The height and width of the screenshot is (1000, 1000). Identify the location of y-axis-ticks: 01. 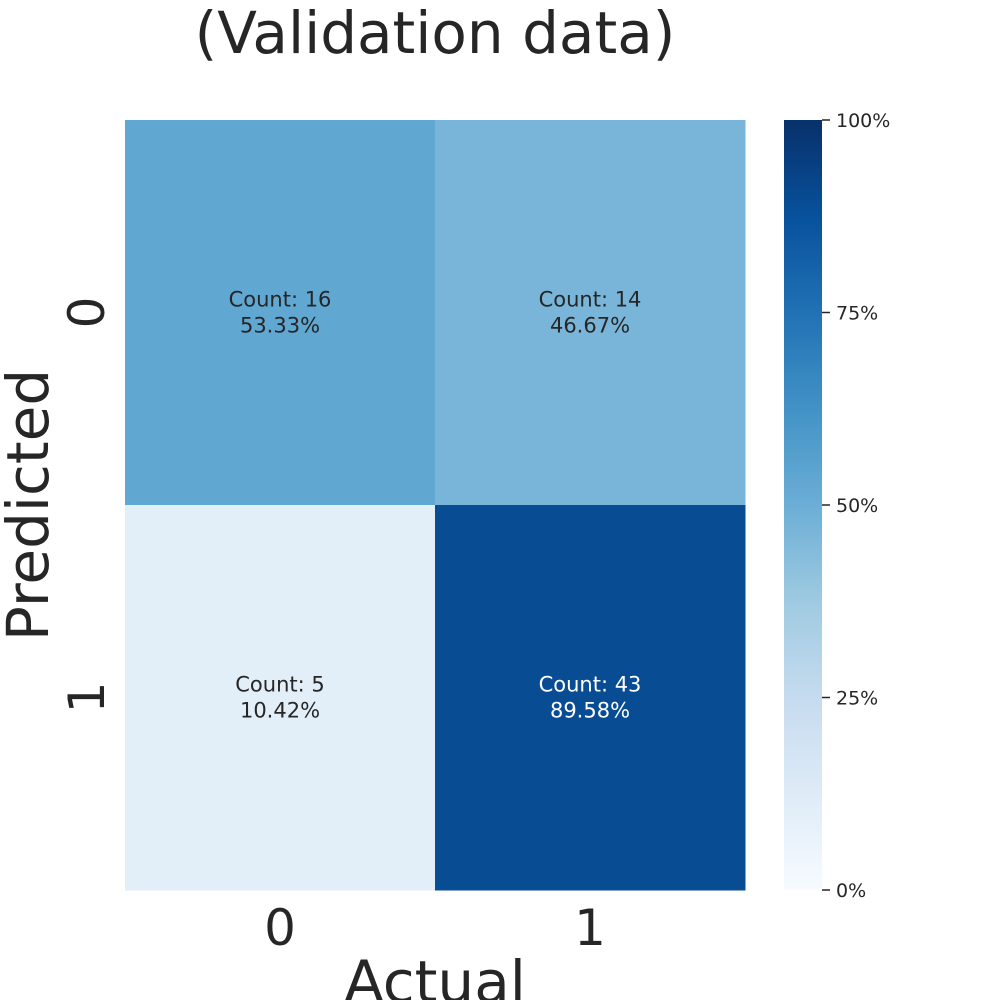
(87, 505).